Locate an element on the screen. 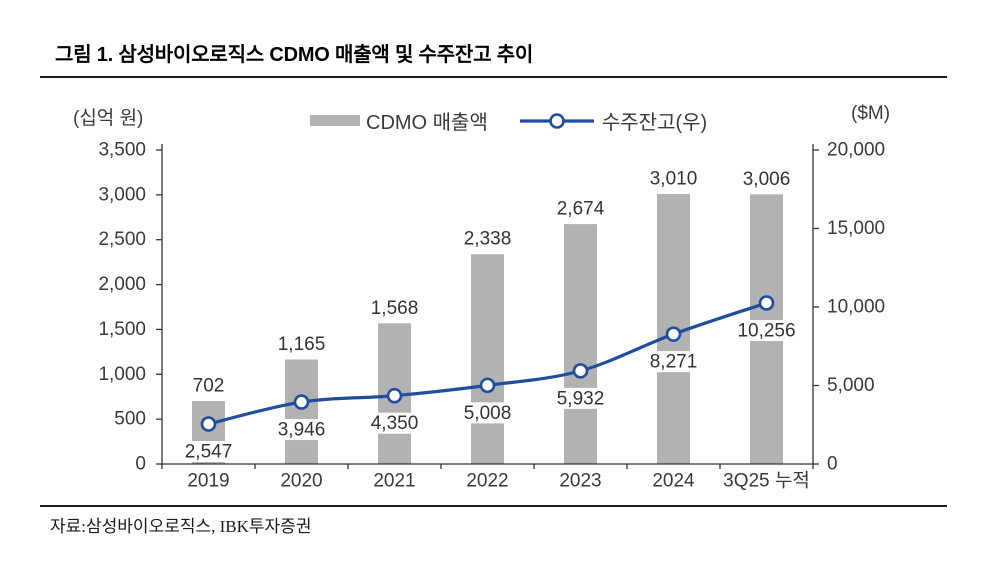  left-tick-label: 1,000 is located at coordinates (122, 374).